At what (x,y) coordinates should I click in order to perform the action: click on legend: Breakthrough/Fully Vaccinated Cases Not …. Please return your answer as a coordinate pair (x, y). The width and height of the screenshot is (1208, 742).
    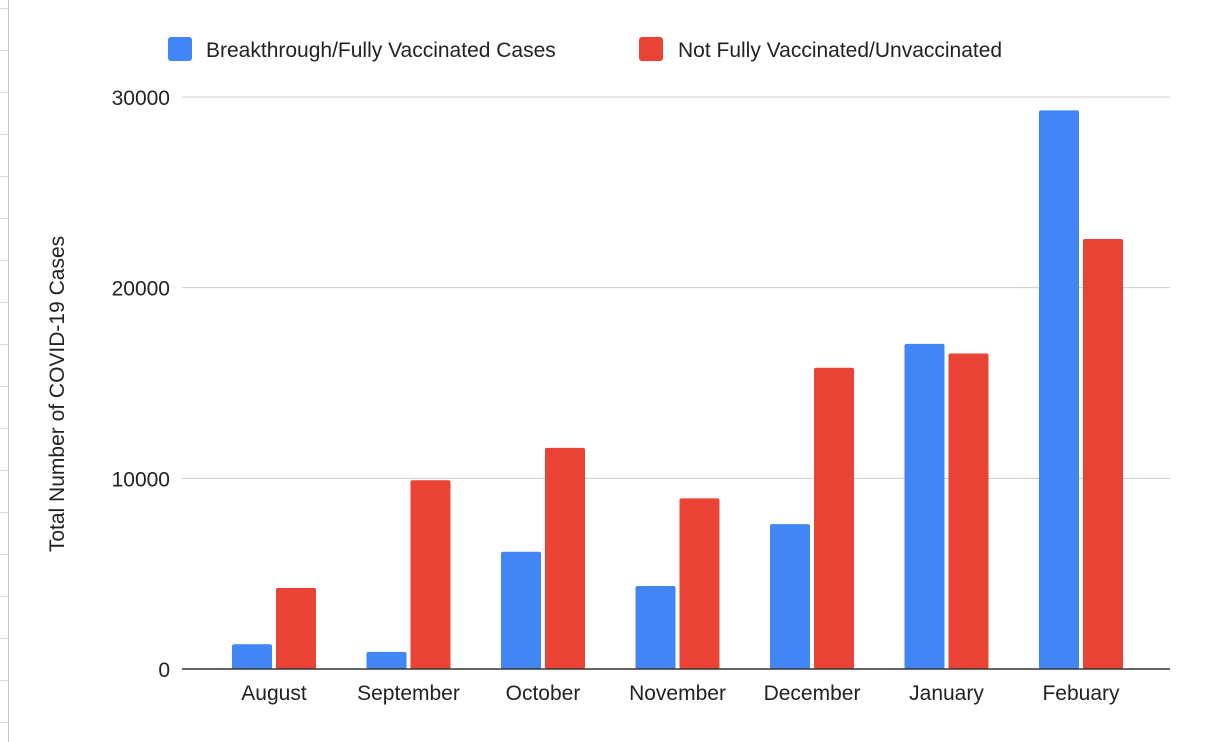
    Looking at the image, I should click on (585, 49).